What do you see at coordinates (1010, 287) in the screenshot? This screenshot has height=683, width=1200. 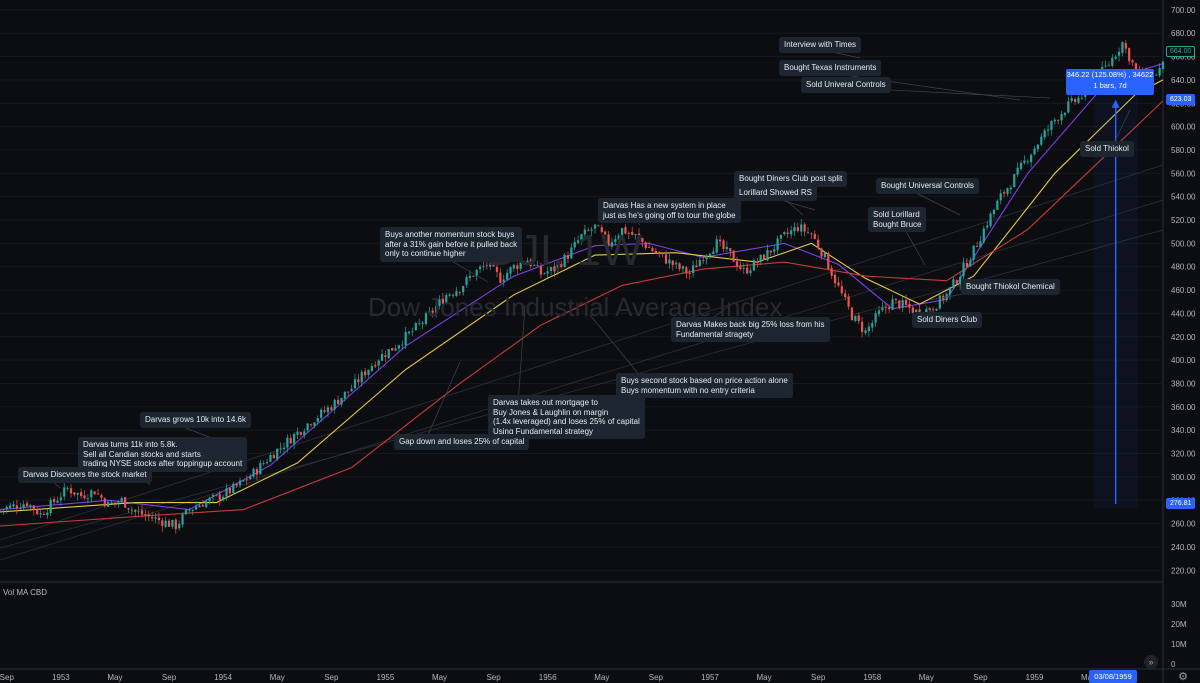 I see `trade-annotation-label: Bought Thiokol Chemical` at bounding box center [1010, 287].